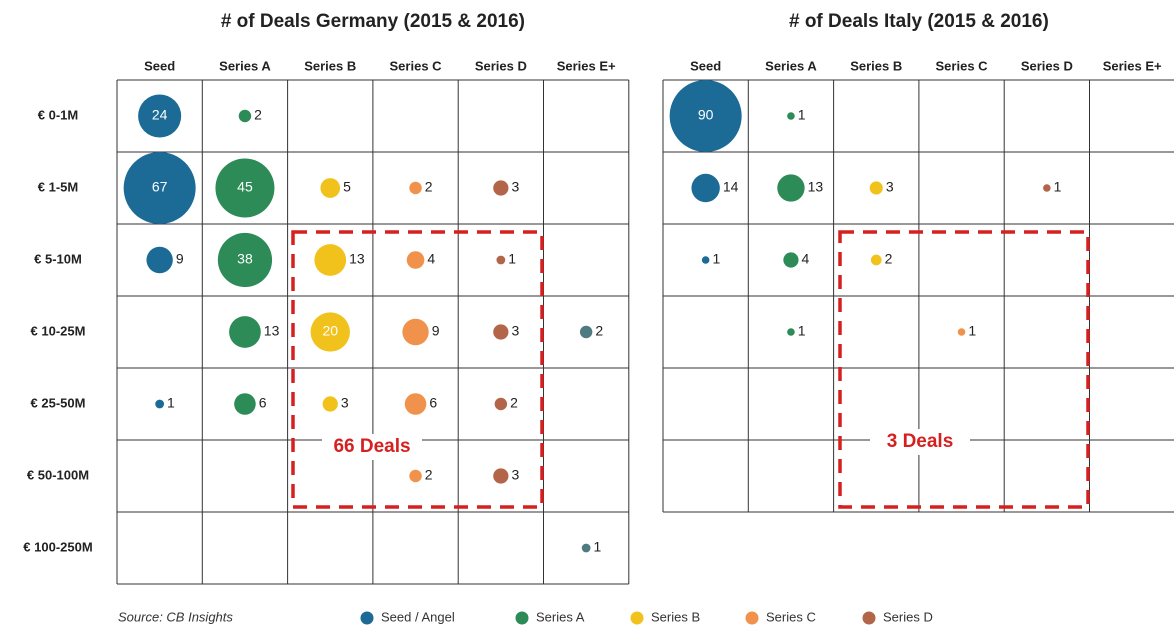 Image resolution: width=1174 pixels, height=628 pixels. I want to click on row-label: € 25-50M, so click(58, 402).